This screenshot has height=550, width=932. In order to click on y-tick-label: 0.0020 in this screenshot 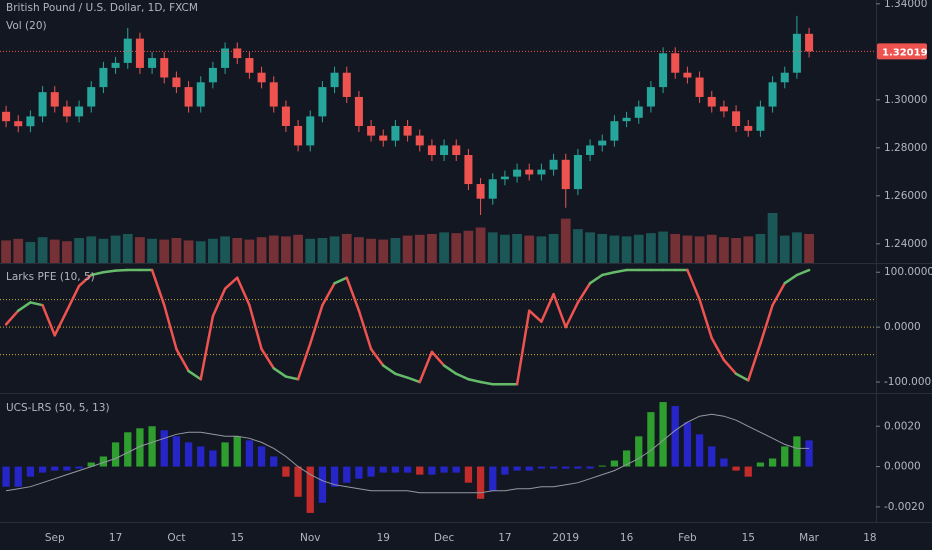, I will do `click(902, 426)`.